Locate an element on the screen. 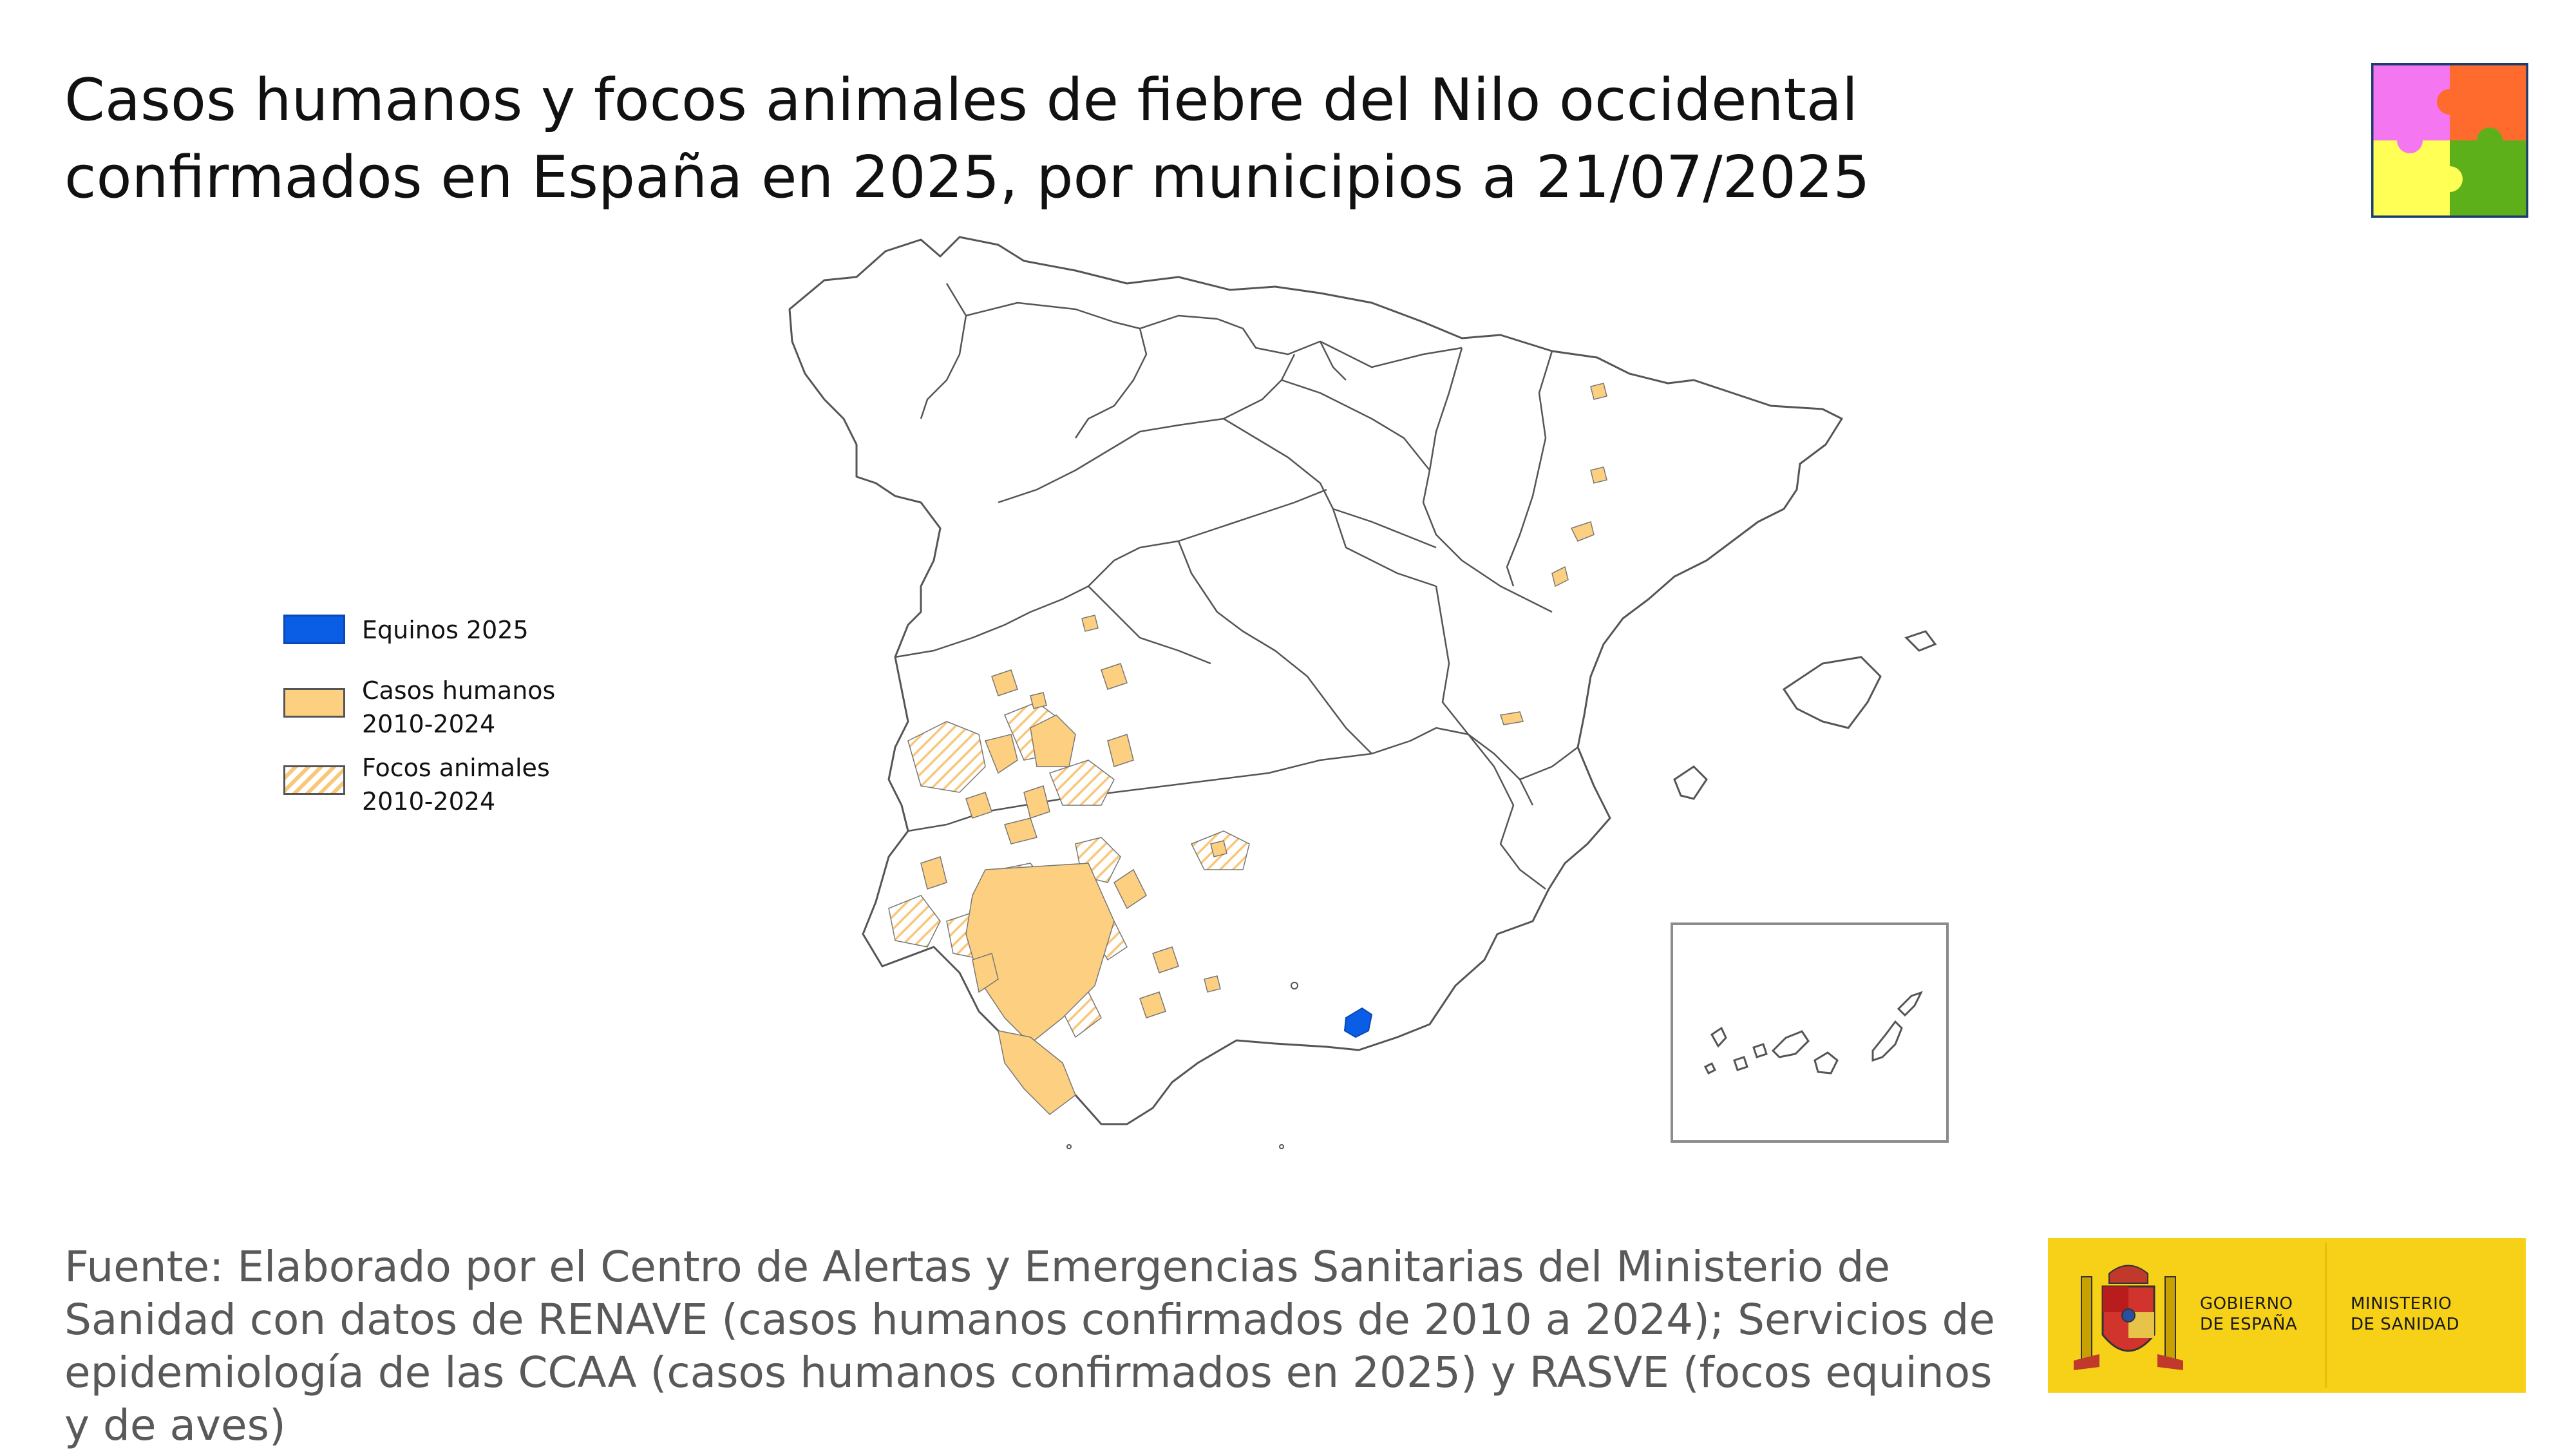 The width and height of the screenshot is (2576, 1452). human-cases-areas is located at coordinates (1263, 749).